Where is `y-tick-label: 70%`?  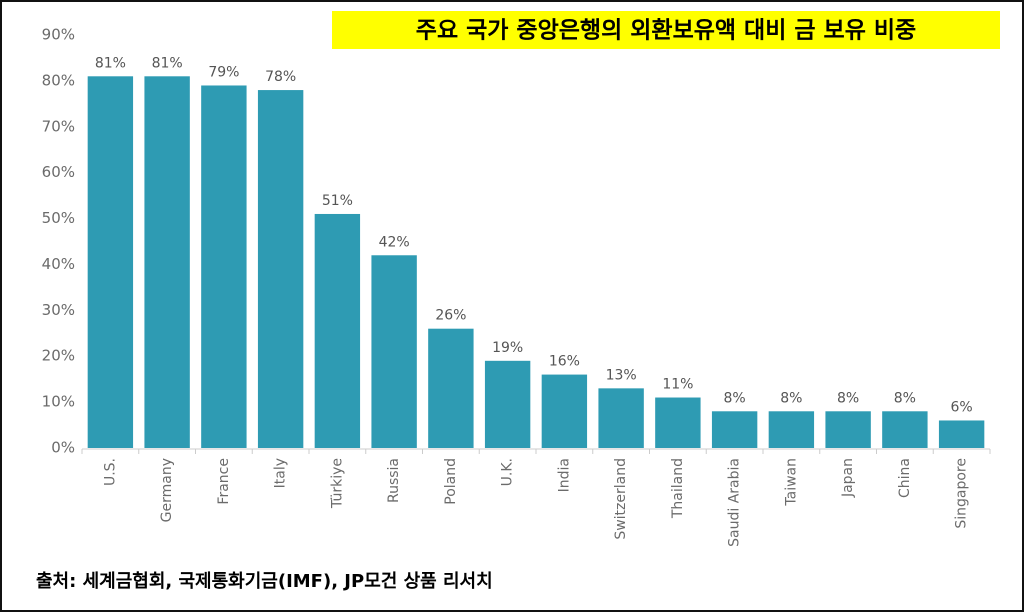
y-tick-label: 70% is located at coordinates (58, 126).